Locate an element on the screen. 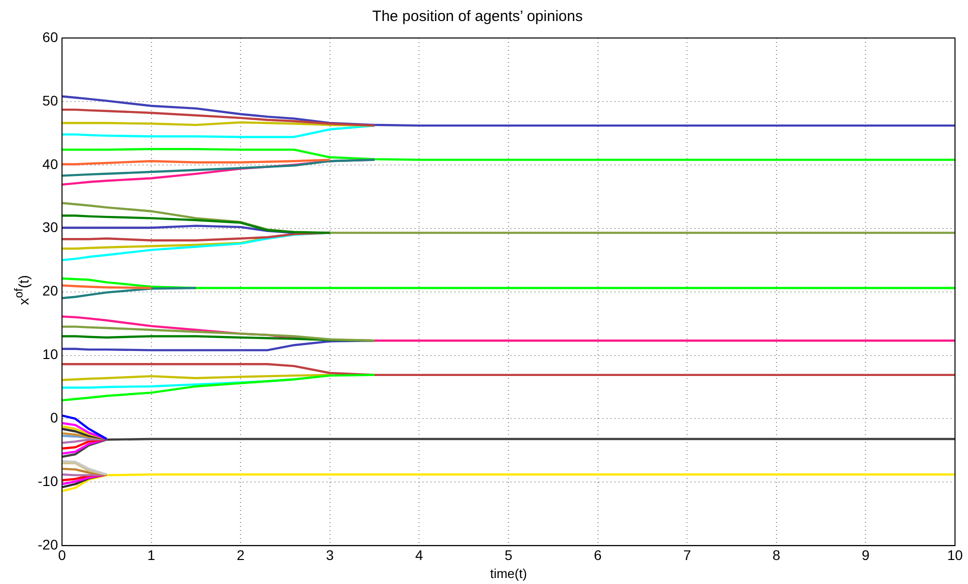 The width and height of the screenshot is (968, 584). y-tick-label: 0 is located at coordinates (54, 418).